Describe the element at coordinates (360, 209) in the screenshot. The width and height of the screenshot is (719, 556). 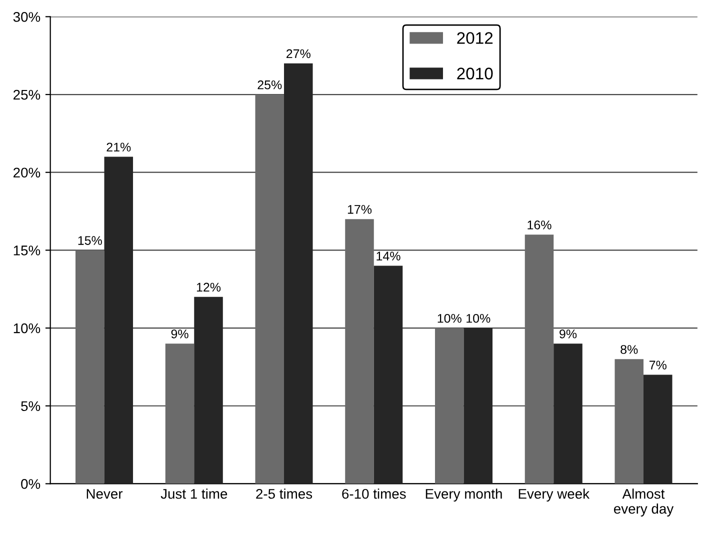
I see `data-label: 17%` at that location.